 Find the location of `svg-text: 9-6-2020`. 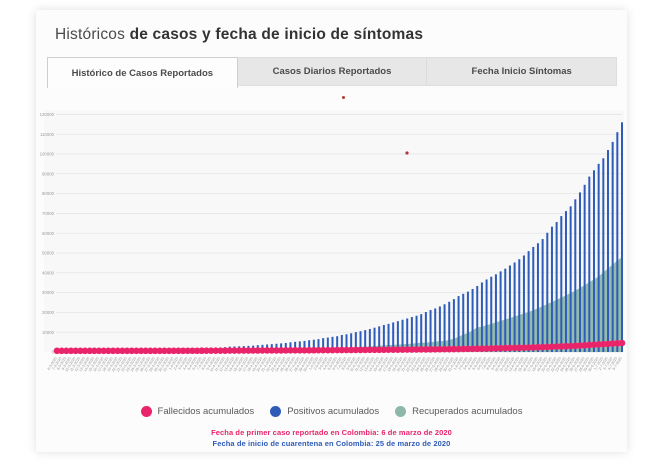

svg-text: 9-6-2020 is located at coordinates (495, 363).